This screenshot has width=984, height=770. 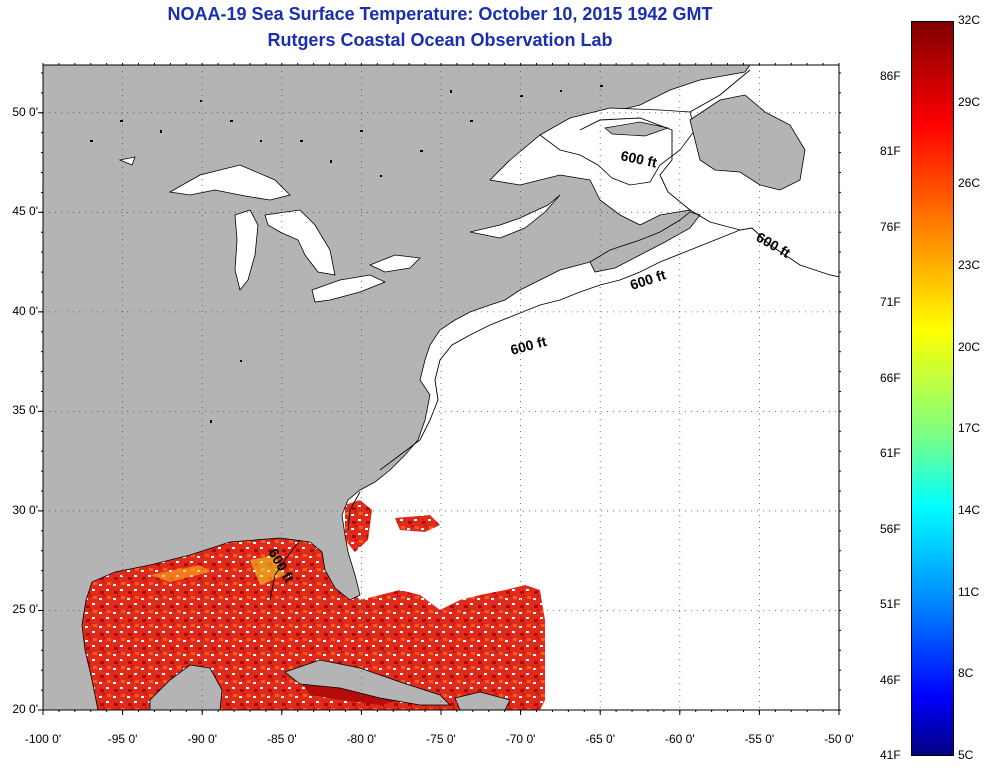 I want to click on colorbar-fahrenheit-label: 61F, so click(x=890, y=453).